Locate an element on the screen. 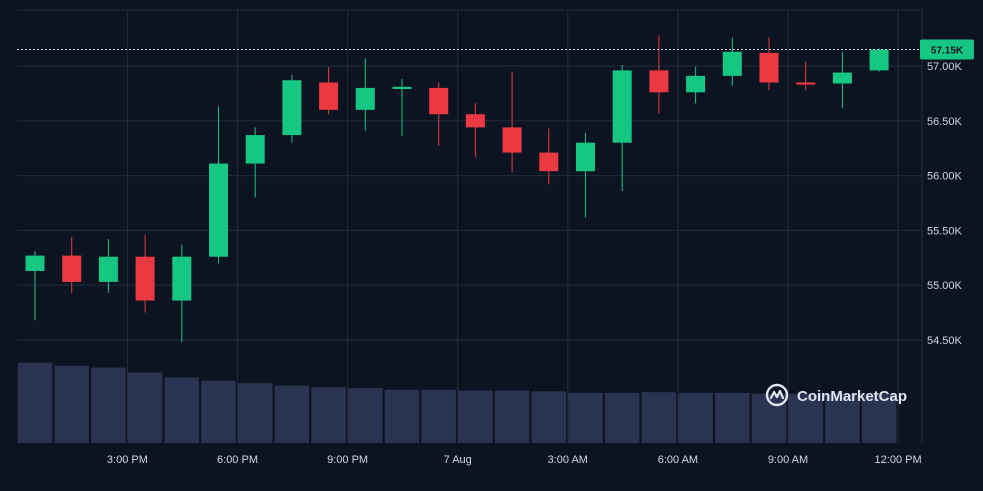 This screenshot has height=491, width=983. current-price-label: 57.15K is located at coordinates (947, 51).